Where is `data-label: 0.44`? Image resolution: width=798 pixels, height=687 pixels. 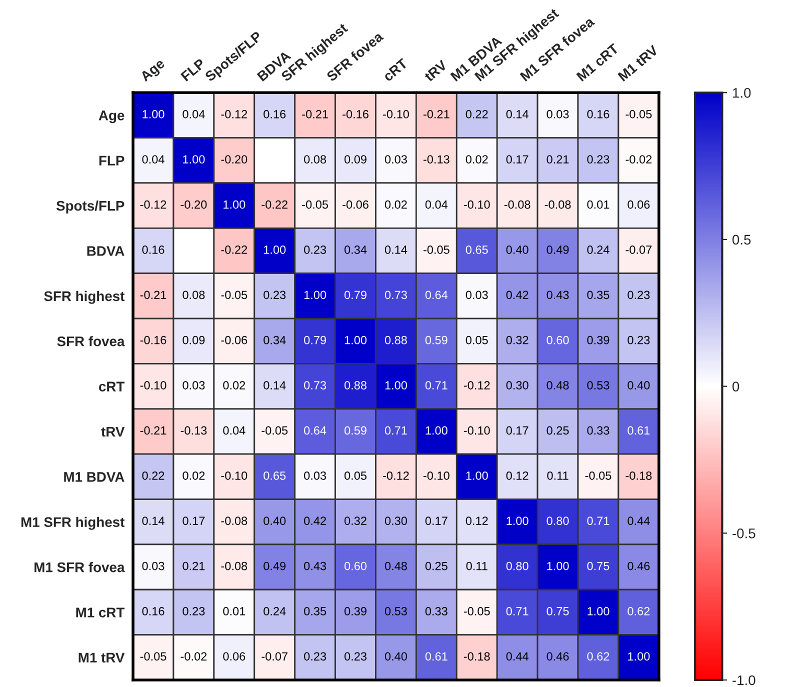 data-label: 0.44 is located at coordinates (639, 521).